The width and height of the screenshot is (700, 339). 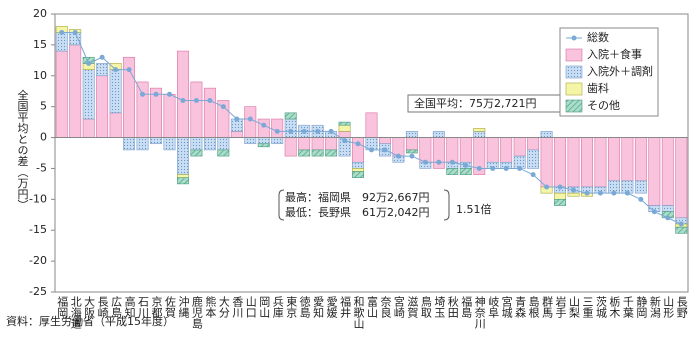 I want to click on x-tick-label: 群馬, so click(x=547, y=307).